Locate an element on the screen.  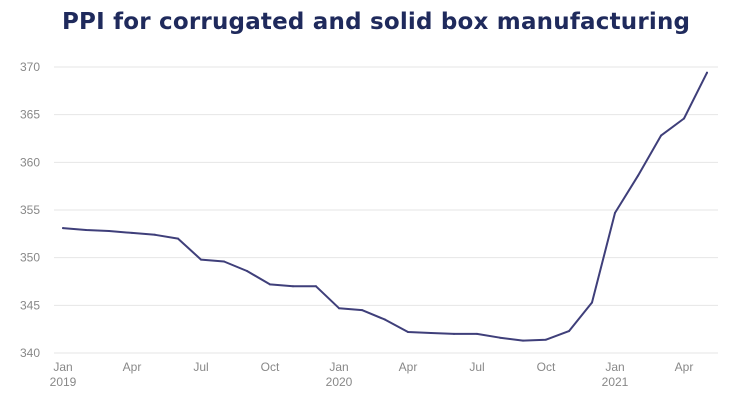
y-tick-label: 370 is located at coordinates (30, 67).